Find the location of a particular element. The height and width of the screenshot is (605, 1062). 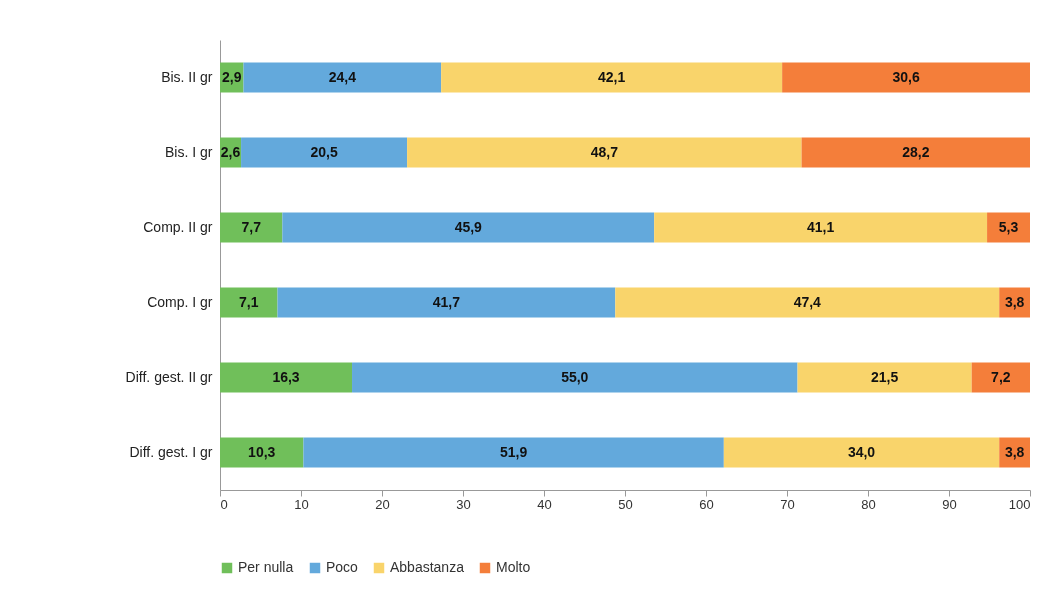

x-tick-label: 30 is located at coordinates (463, 504).